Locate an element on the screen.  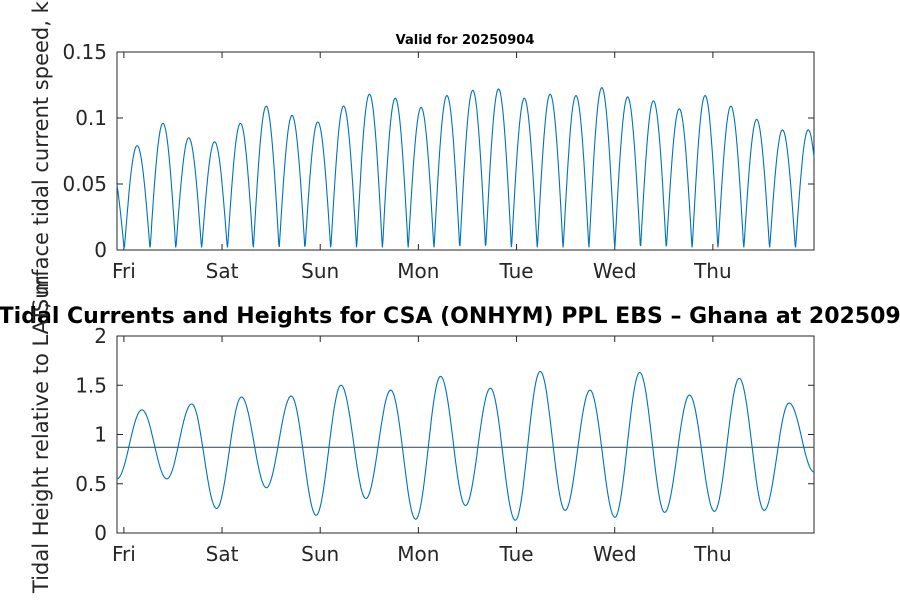
tidal-height-xtick-label: Fri is located at coordinates (124, 554).